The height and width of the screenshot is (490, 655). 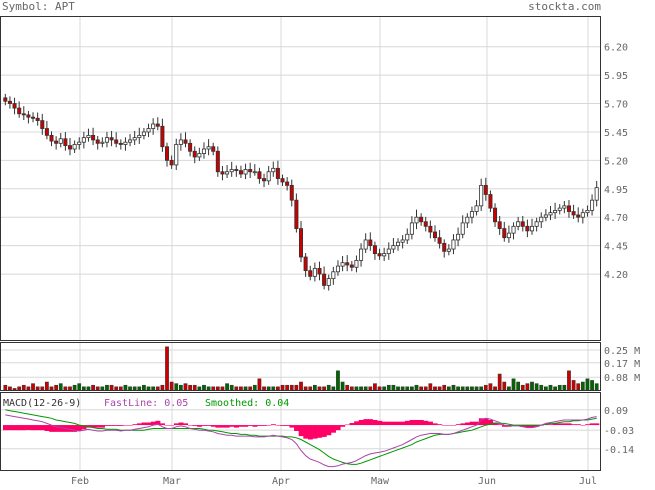 What do you see at coordinates (616, 411) in the screenshot?
I see `macd-tick-label: 0.09` at bounding box center [616, 411].